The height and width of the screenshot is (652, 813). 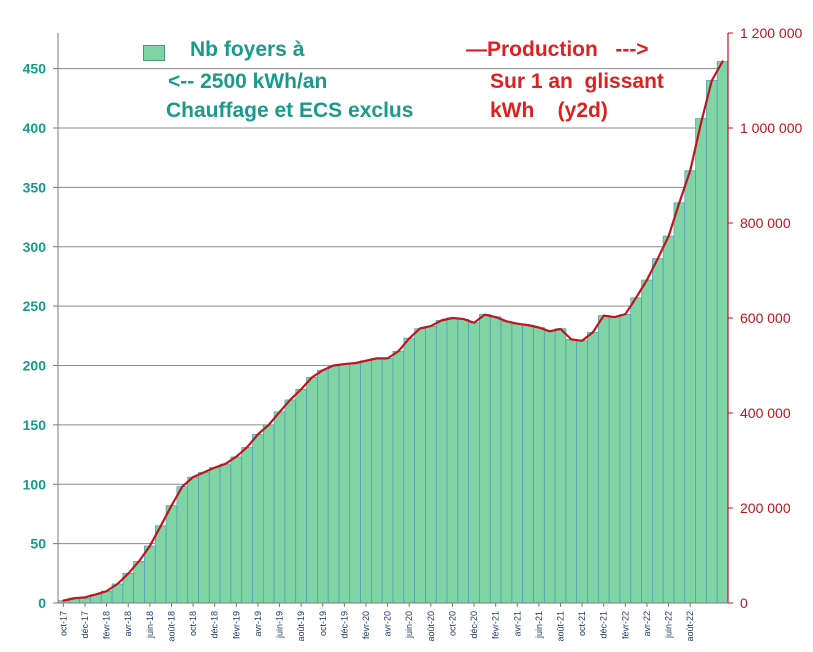 I want to click on x-tick-label-4: juin-18, so click(x=150, y=625).